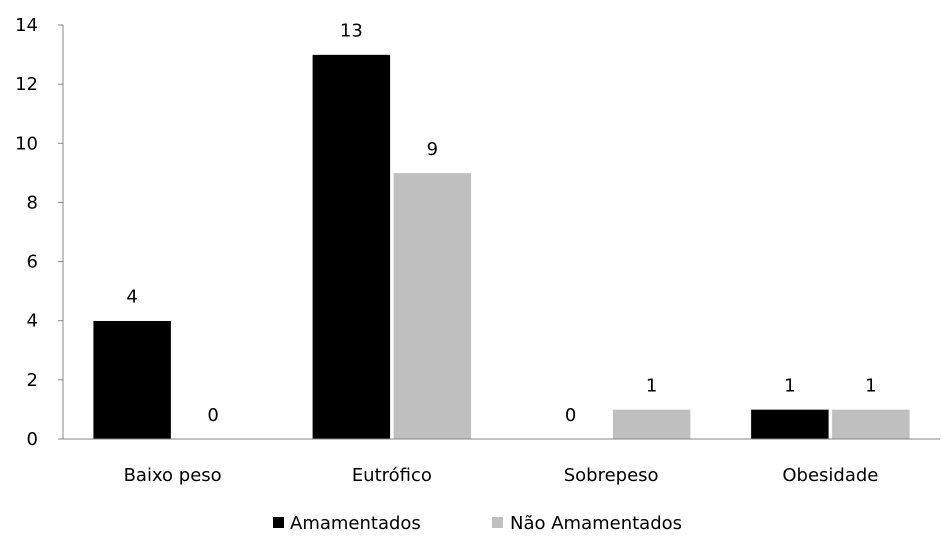 The image size is (942, 544). I want to click on legend-label: Não Amamentados, so click(596, 523).